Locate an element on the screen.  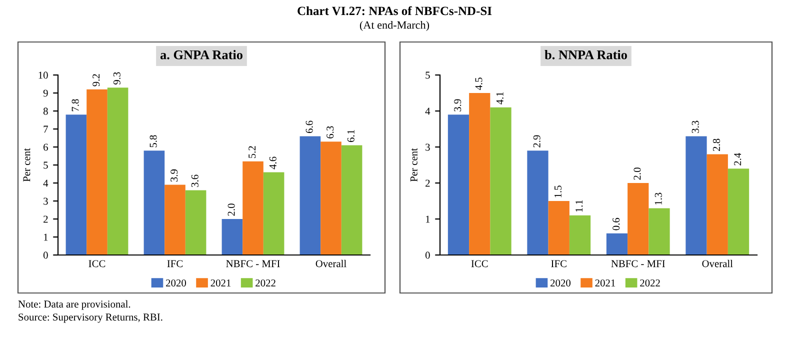
data-label: 2.8 is located at coordinates (716, 144).